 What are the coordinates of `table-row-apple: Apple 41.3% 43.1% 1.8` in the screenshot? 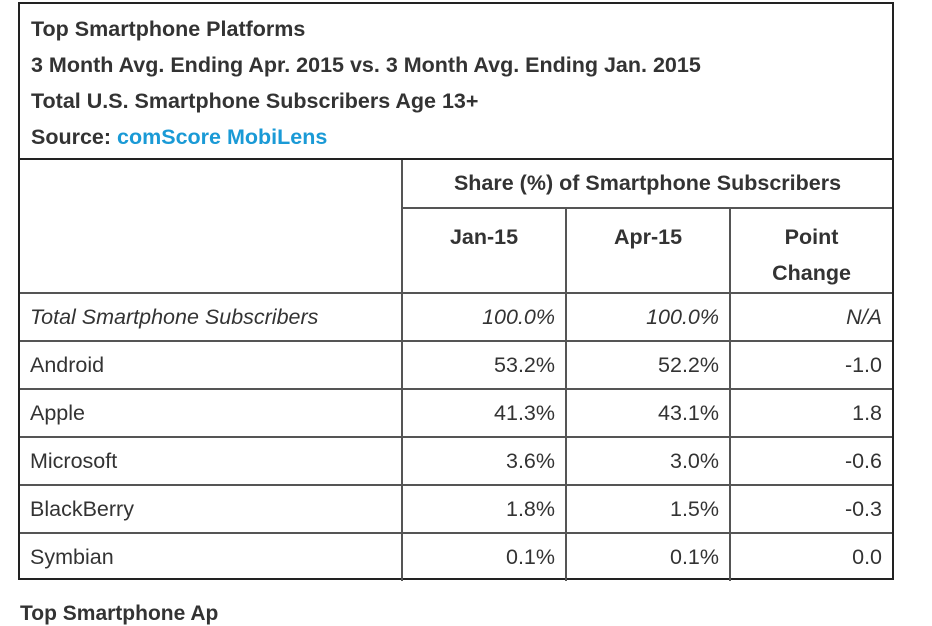 It's located at (456, 413).